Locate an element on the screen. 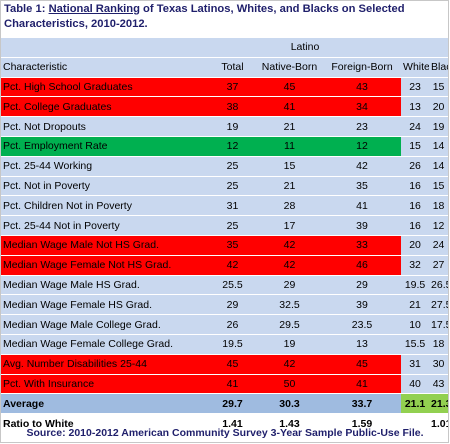  average-total: 29.7 is located at coordinates (232, 404).